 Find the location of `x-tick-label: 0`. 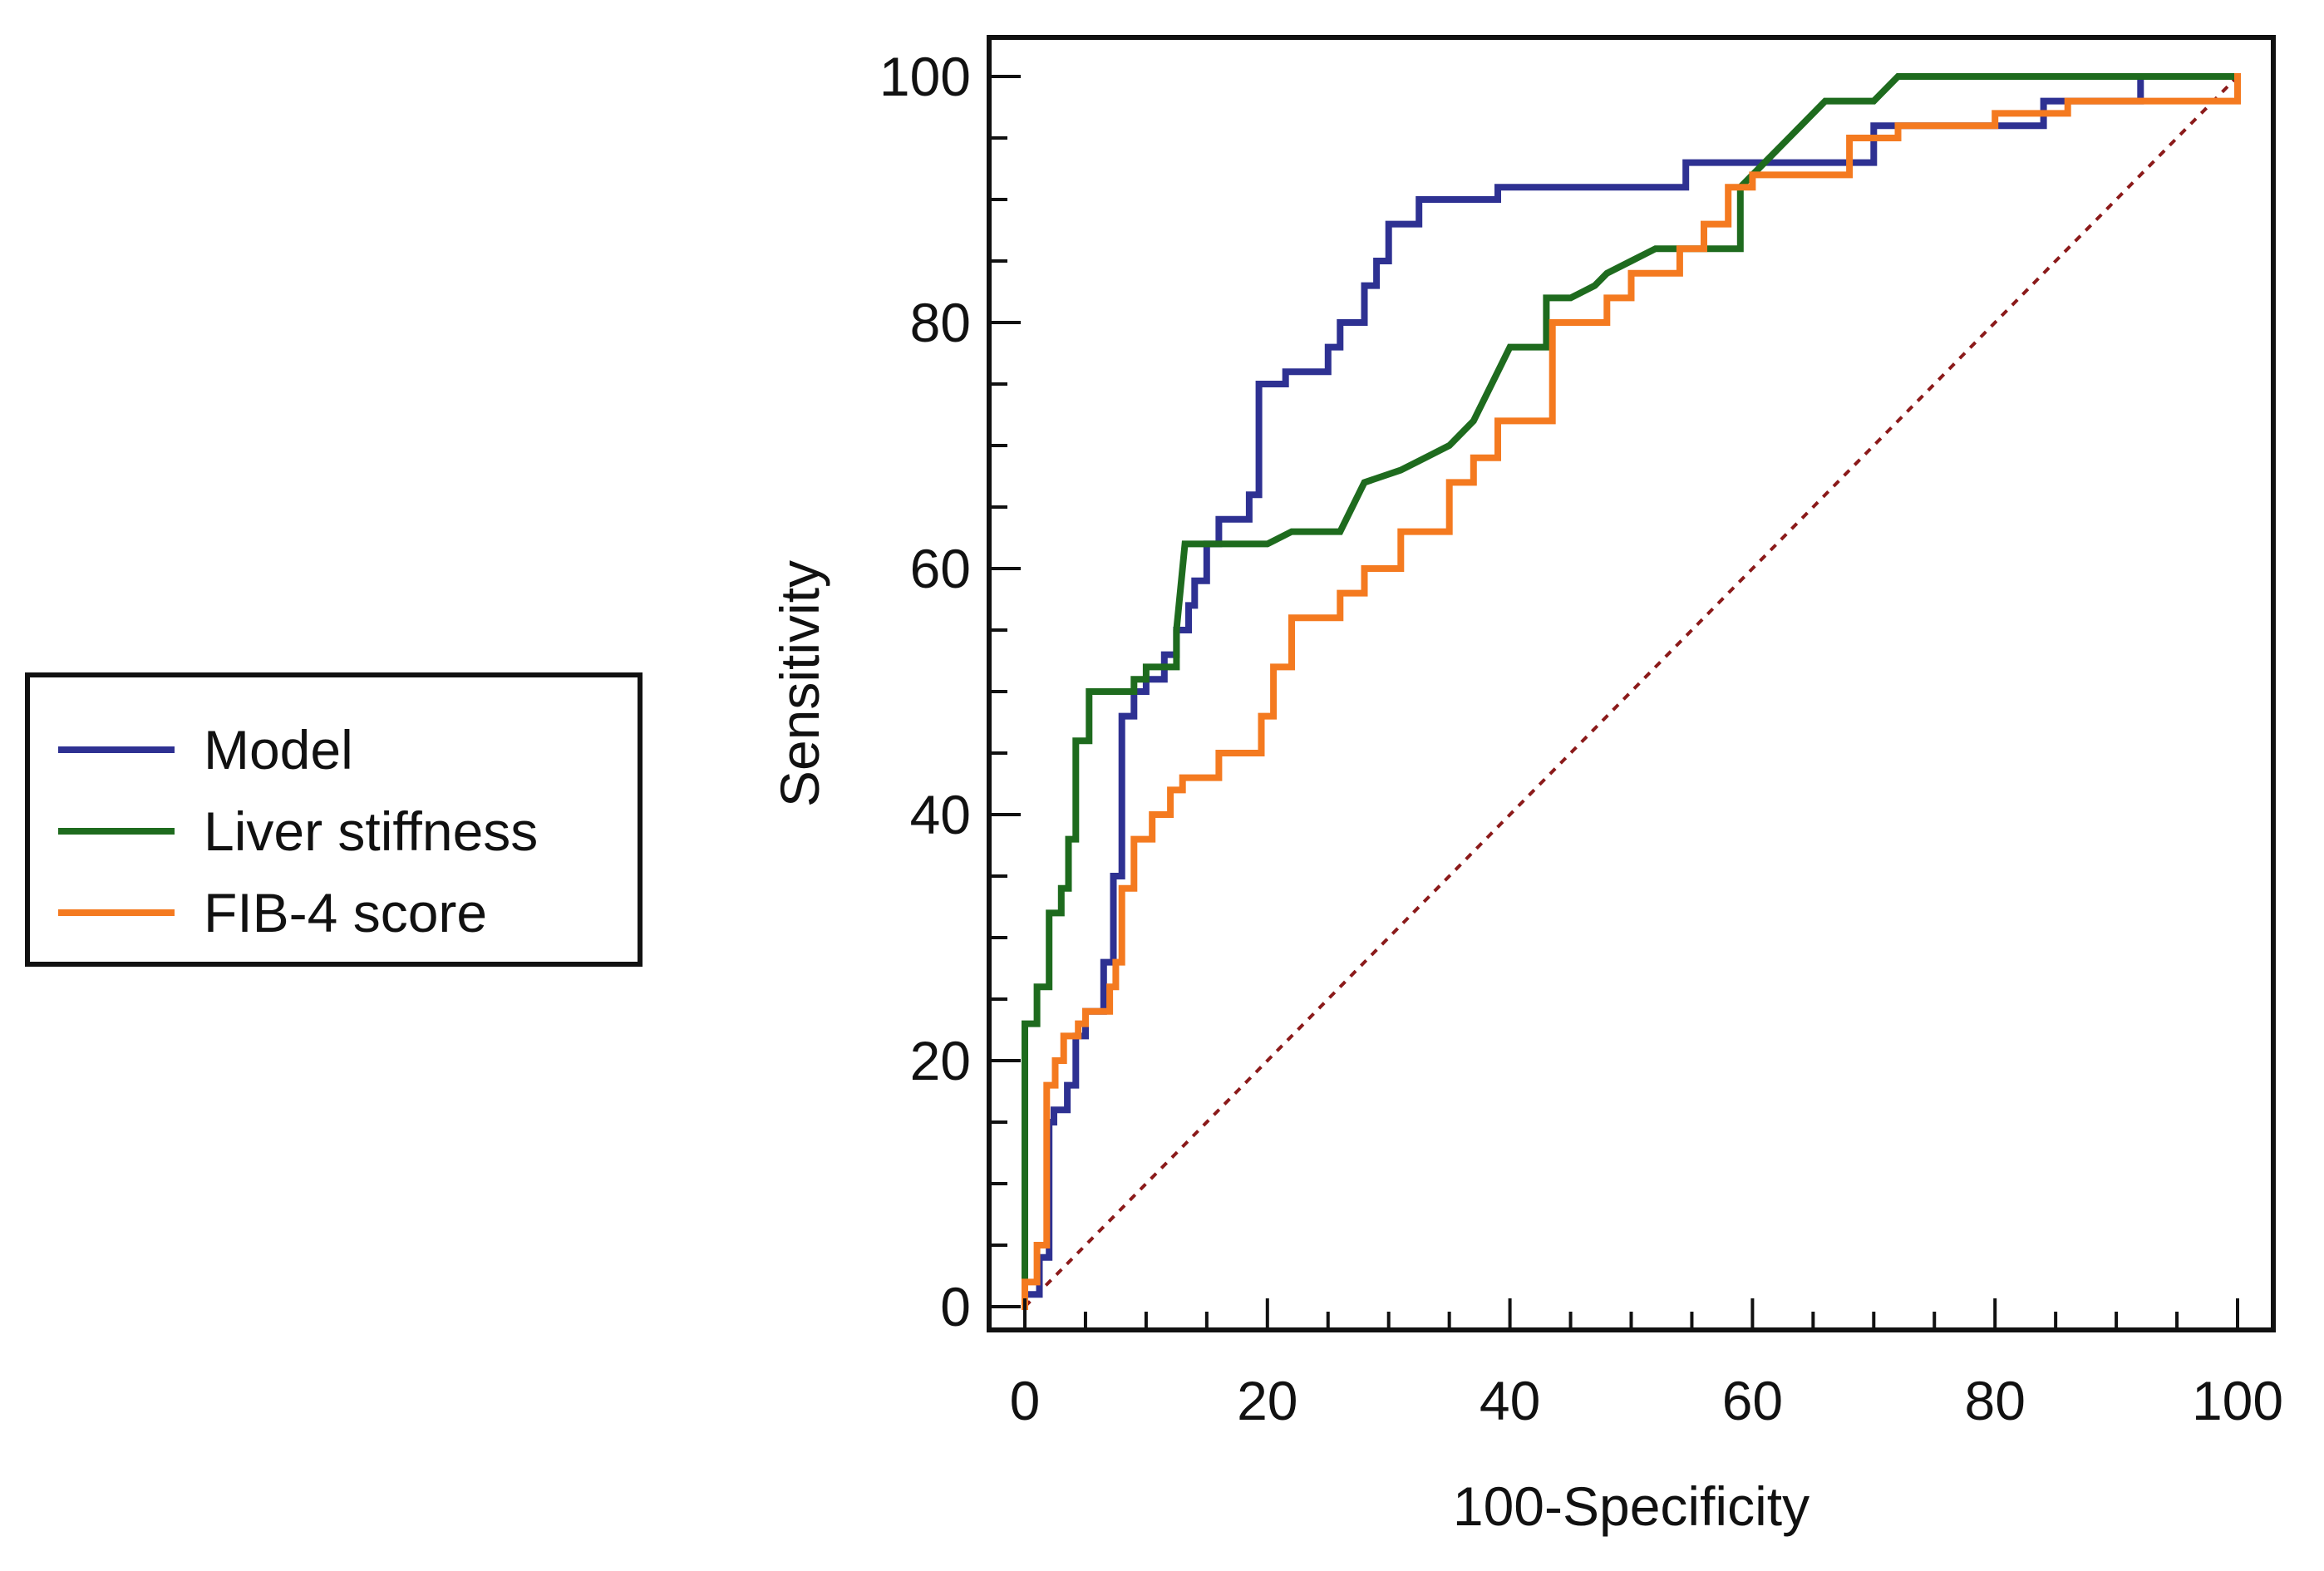

x-tick-label: 0 is located at coordinates (1025, 1400).